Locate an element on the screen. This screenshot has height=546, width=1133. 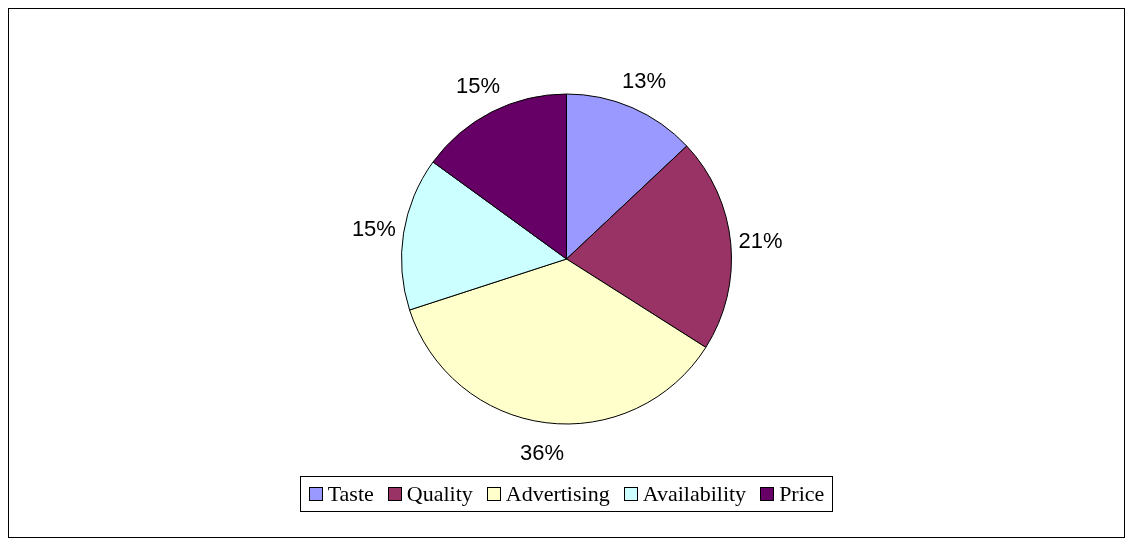
data-label: 36% is located at coordinates (542, 452).